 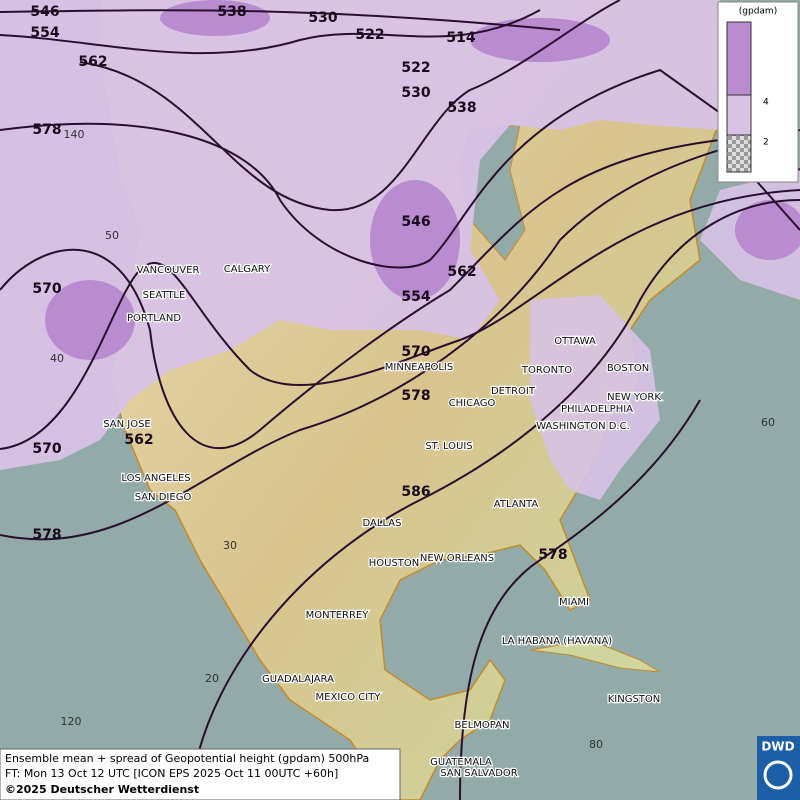 What do you see at coordinates (247, 269) in the screenshot?
I see `city-label: CALGARY` at bounding box center [247, 269].